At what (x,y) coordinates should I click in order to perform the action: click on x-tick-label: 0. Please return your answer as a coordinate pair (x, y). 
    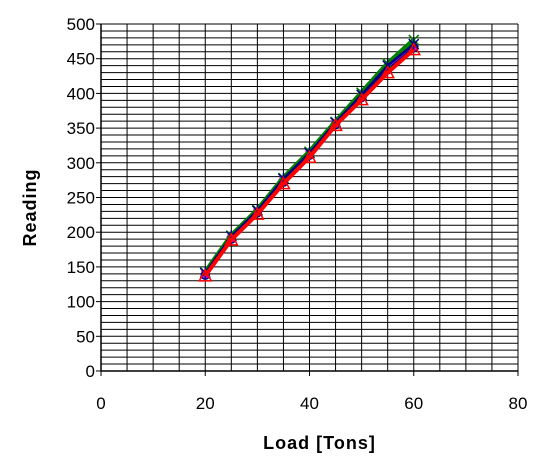
    Looking at the image, I should click on (100, 403).